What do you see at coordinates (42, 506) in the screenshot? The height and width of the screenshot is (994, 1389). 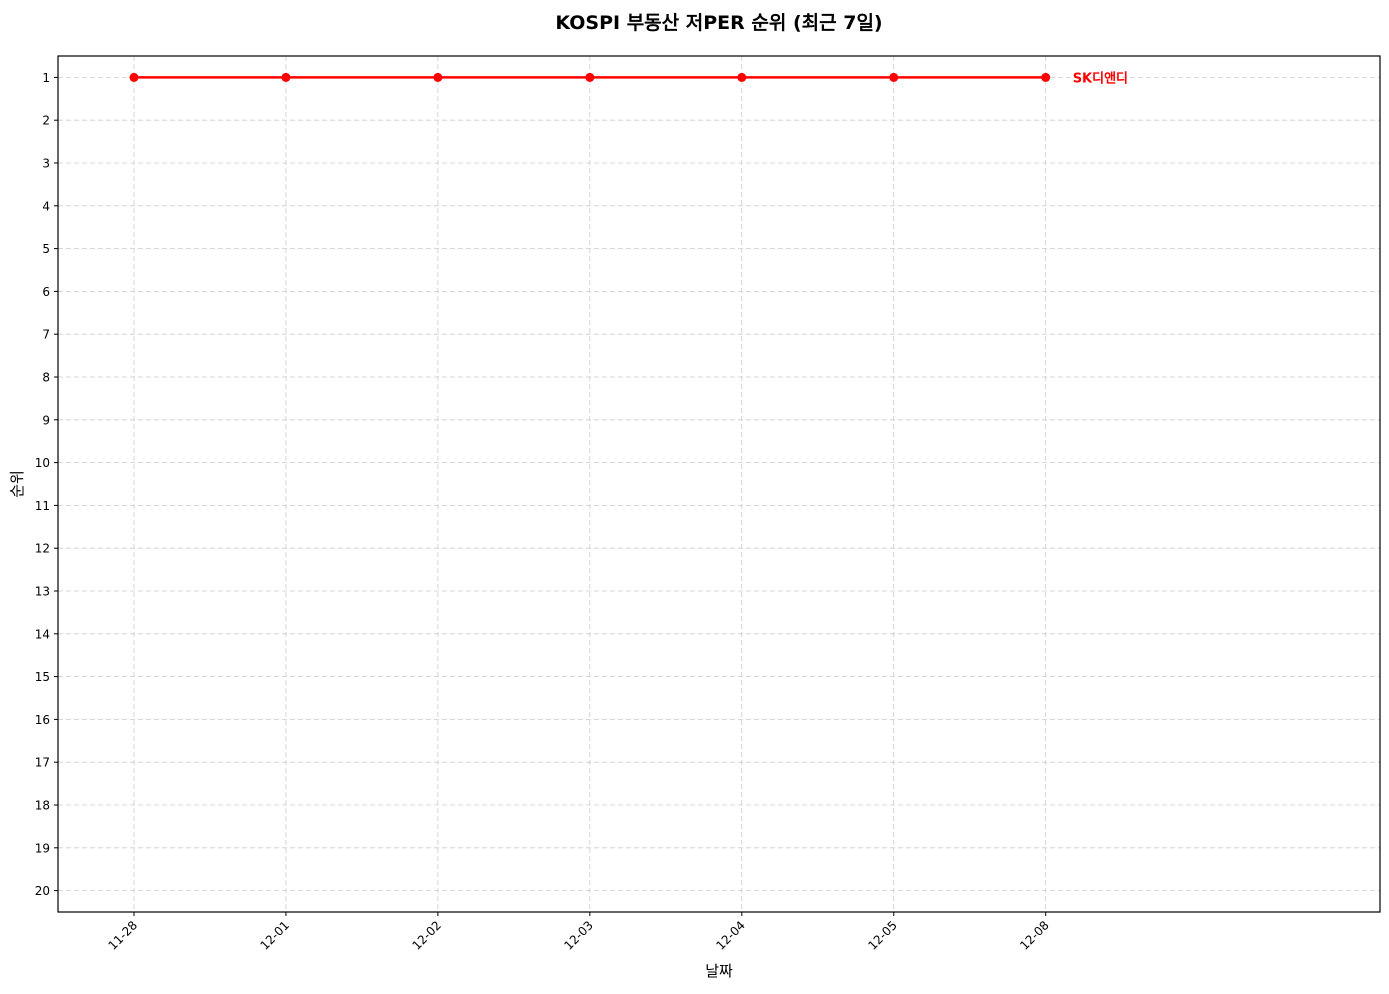 I see `y-tick-label: 11` at bounding box center [42, 506].